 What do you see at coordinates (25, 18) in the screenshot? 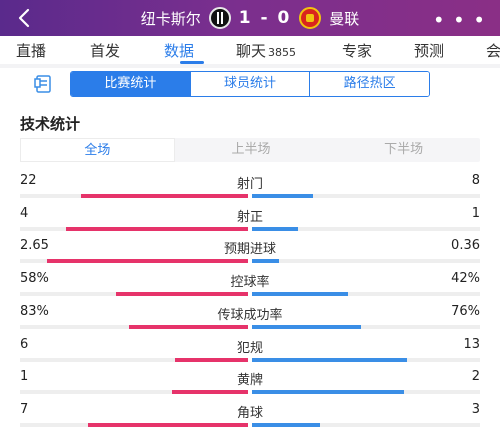
I see `back-arrow-icon` at bounding box center [25, 18].